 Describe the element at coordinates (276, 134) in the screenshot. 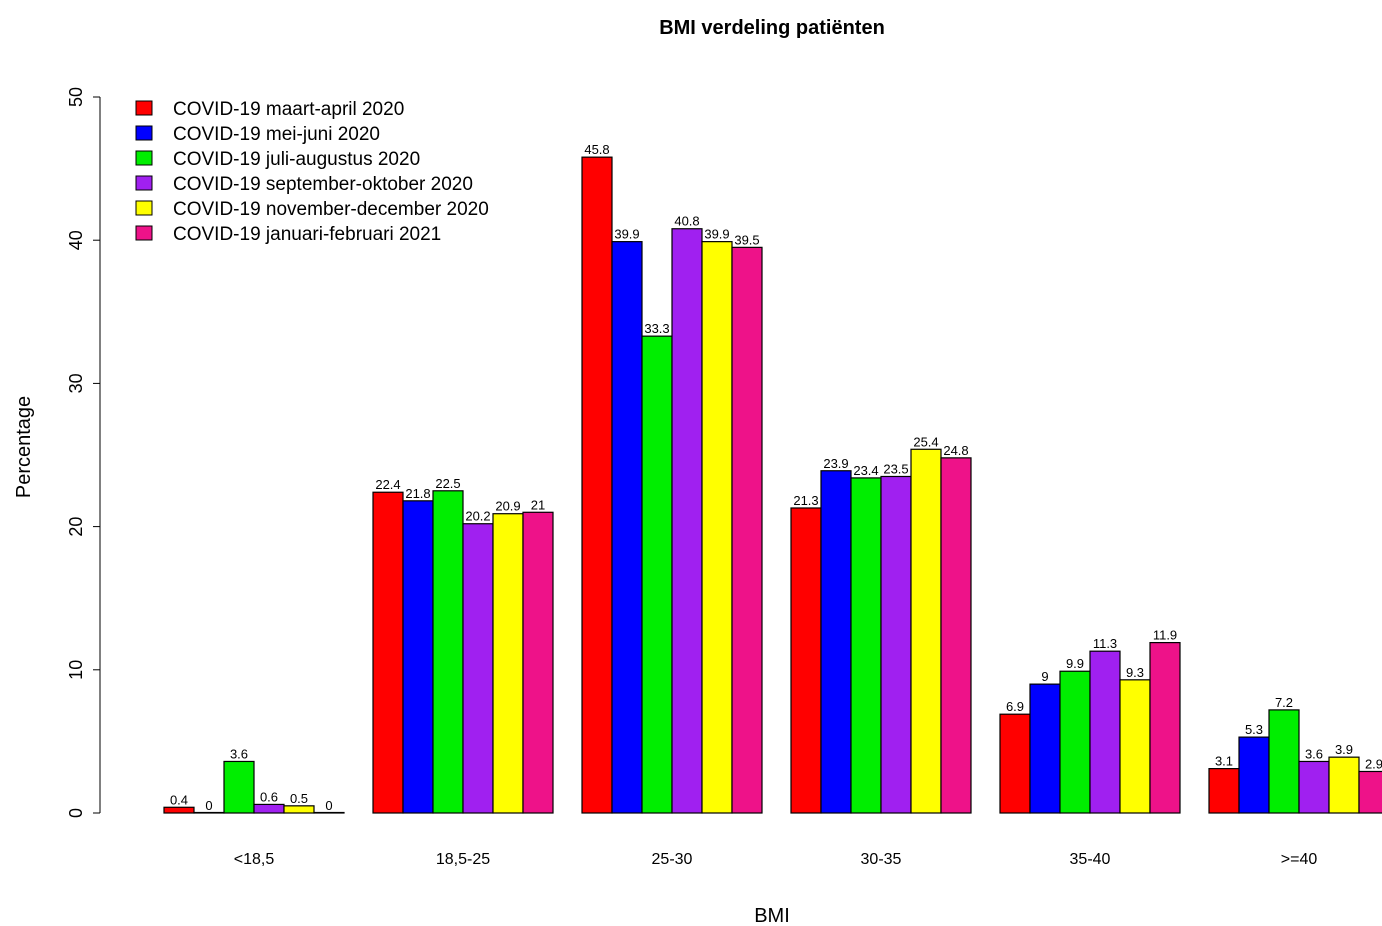

I see `legend-label: COVID-19 mei-juni 2020` at that location.